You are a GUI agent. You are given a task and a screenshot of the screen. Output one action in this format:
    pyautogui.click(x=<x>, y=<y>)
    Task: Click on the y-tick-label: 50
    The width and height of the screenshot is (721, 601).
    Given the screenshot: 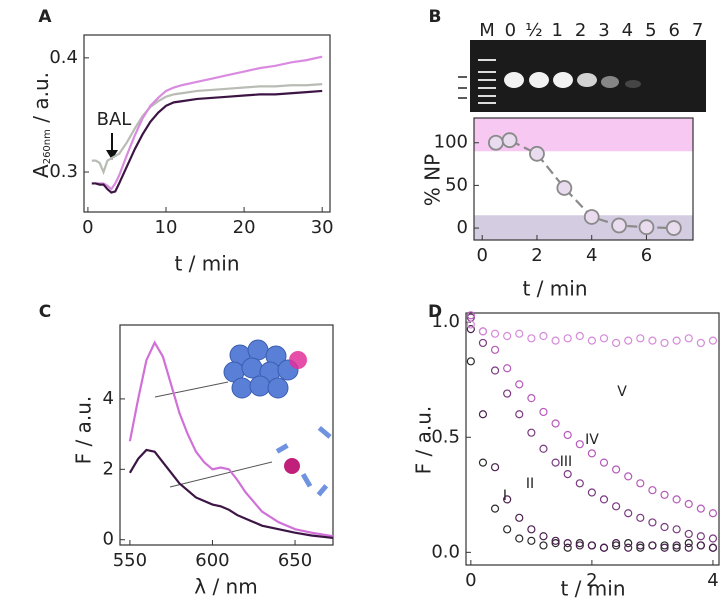 What is the action you would take?
    pyautogui.click(x=456, y=184)
    